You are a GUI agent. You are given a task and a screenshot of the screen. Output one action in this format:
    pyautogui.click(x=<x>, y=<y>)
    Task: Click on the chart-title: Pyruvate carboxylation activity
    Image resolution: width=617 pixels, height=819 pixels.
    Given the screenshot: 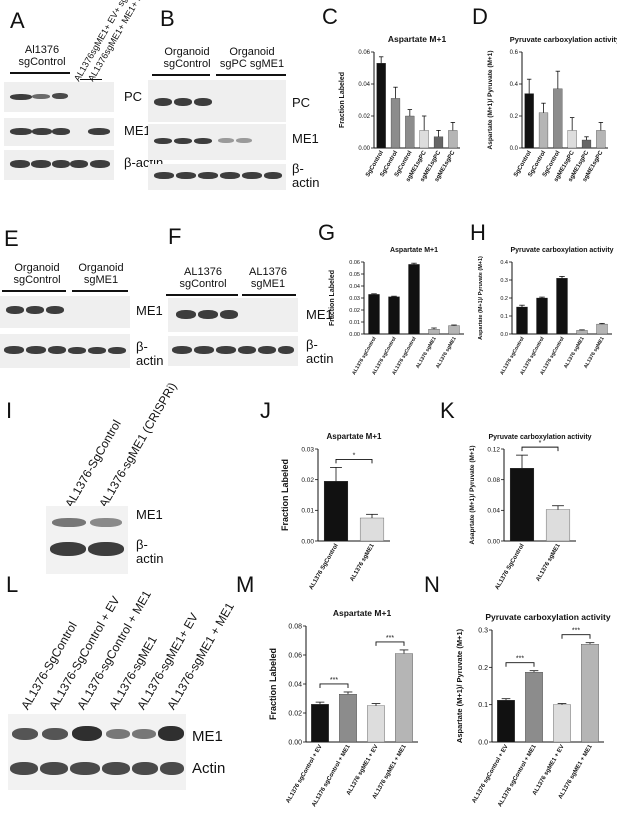 What is the action you would take?
    pyautogui.click(x=561, y=250)
    